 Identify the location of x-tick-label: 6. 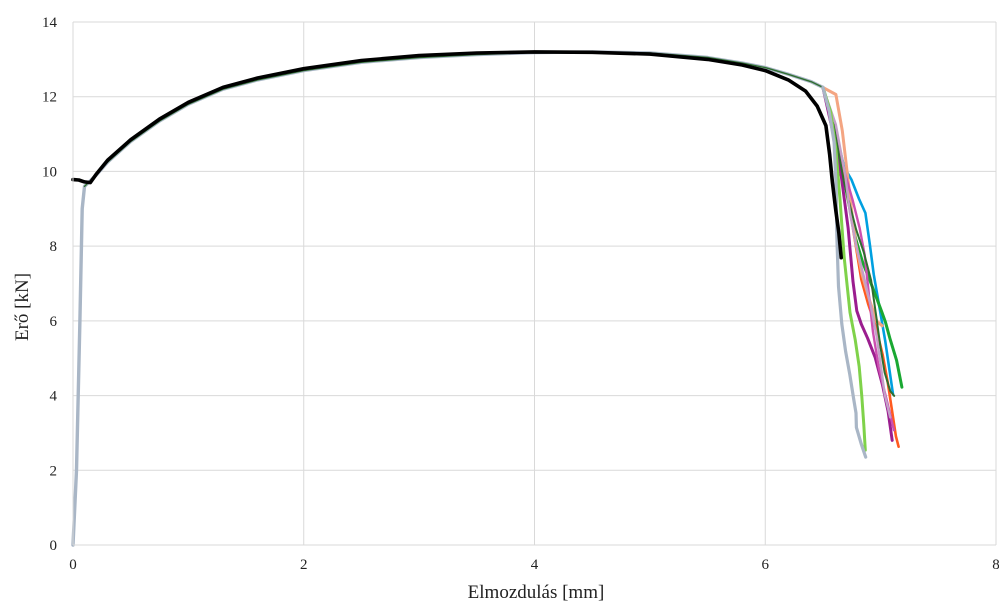
(766, 565).